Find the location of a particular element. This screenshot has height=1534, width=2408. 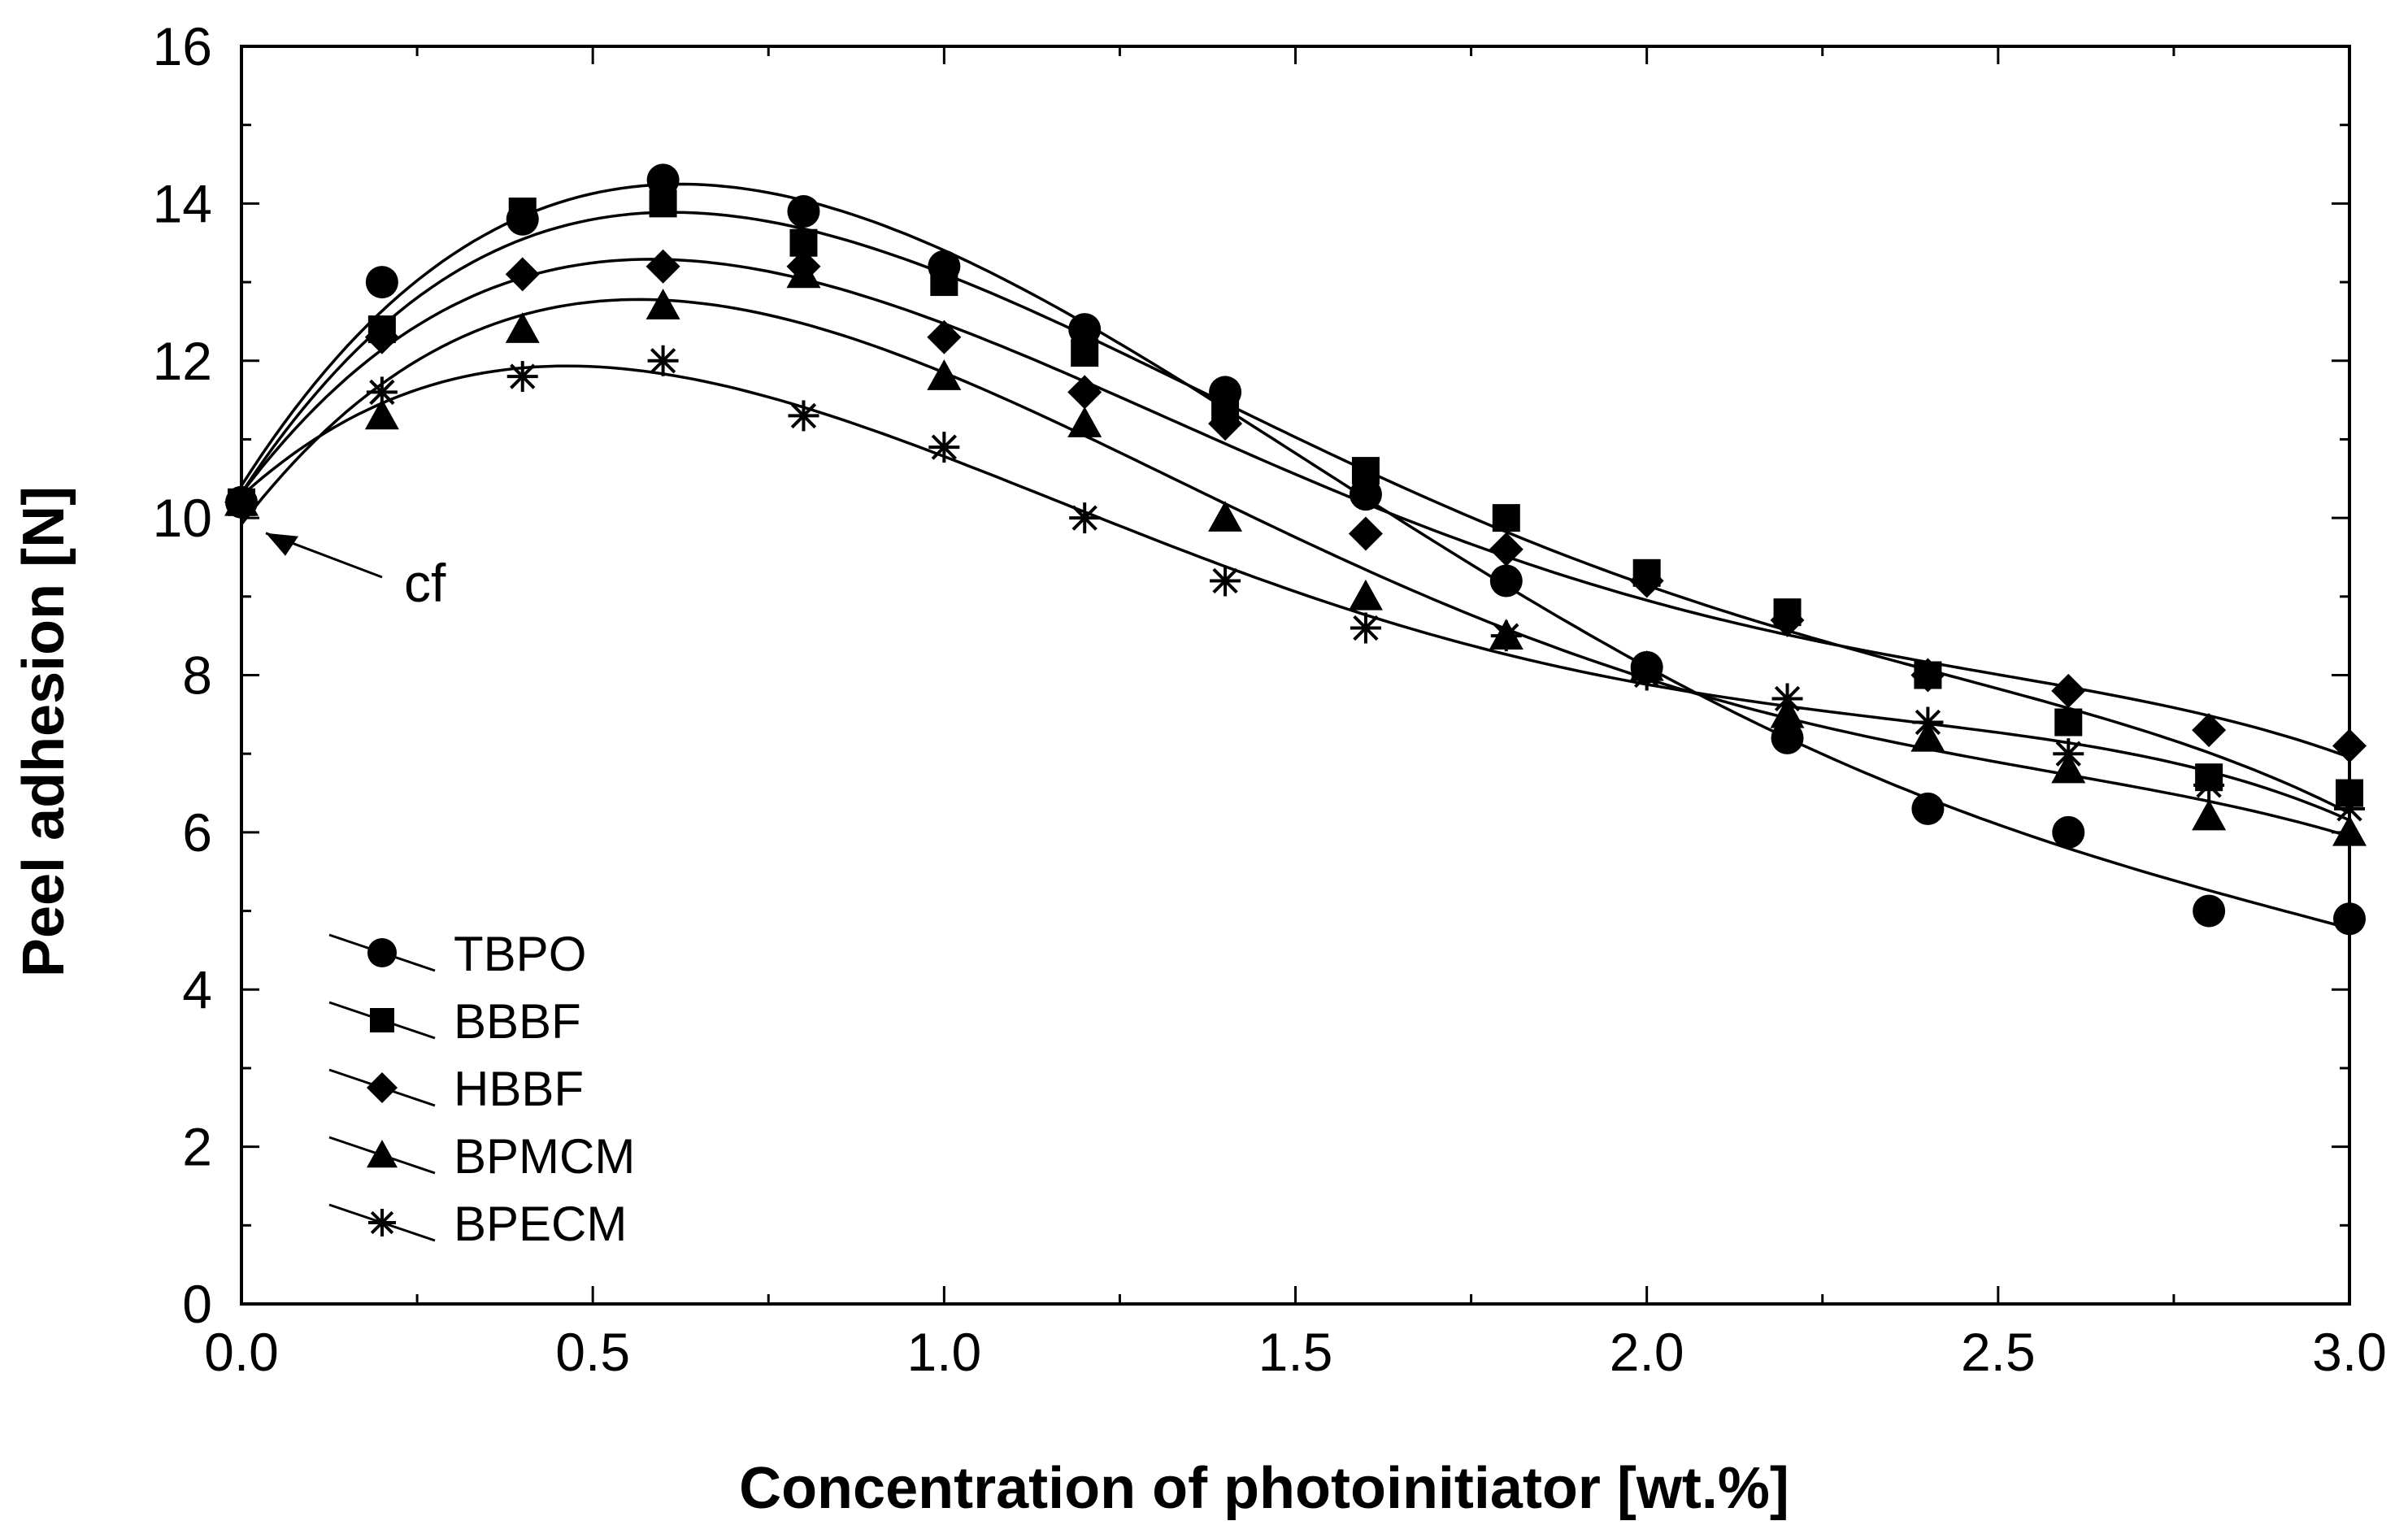

y-axis-title: Peel adhesion [N] is located at coordinates (43, 731).